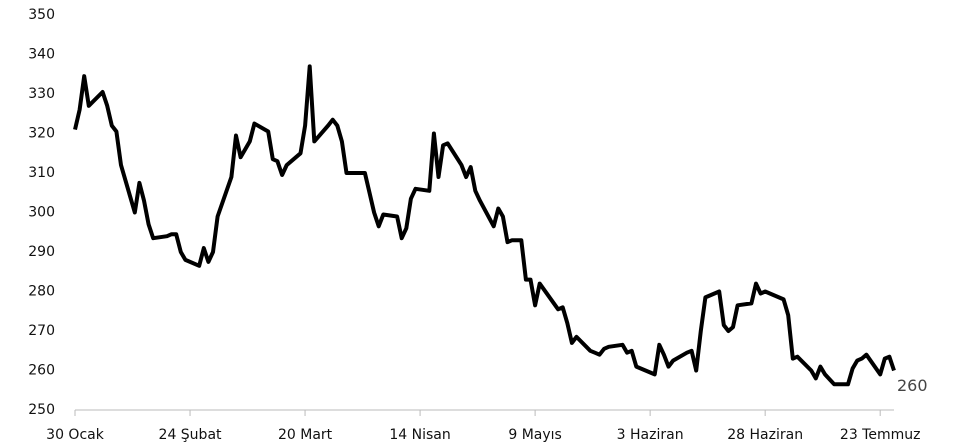 Image resolution: width=963 pixels, height=445 pixels. I want to click on x-tick-label: 3 Haziran, so click(650, 435).